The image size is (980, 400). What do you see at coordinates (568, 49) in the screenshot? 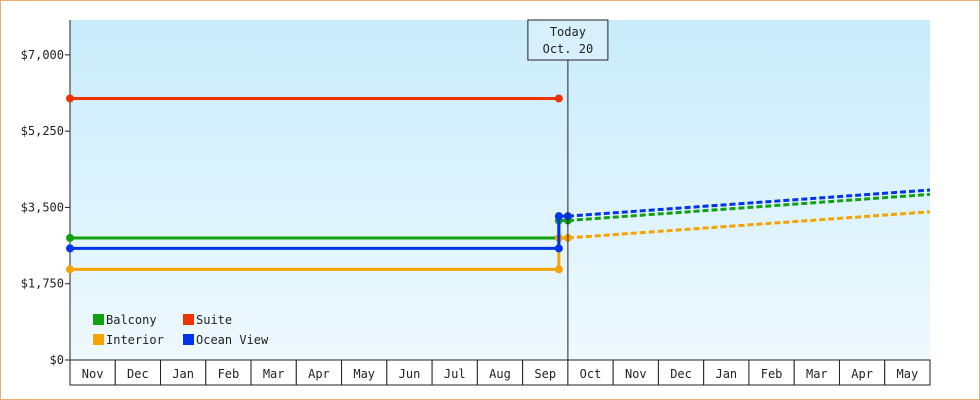
I see `today-date: Oct. 20` at bounding box center [568, 49].